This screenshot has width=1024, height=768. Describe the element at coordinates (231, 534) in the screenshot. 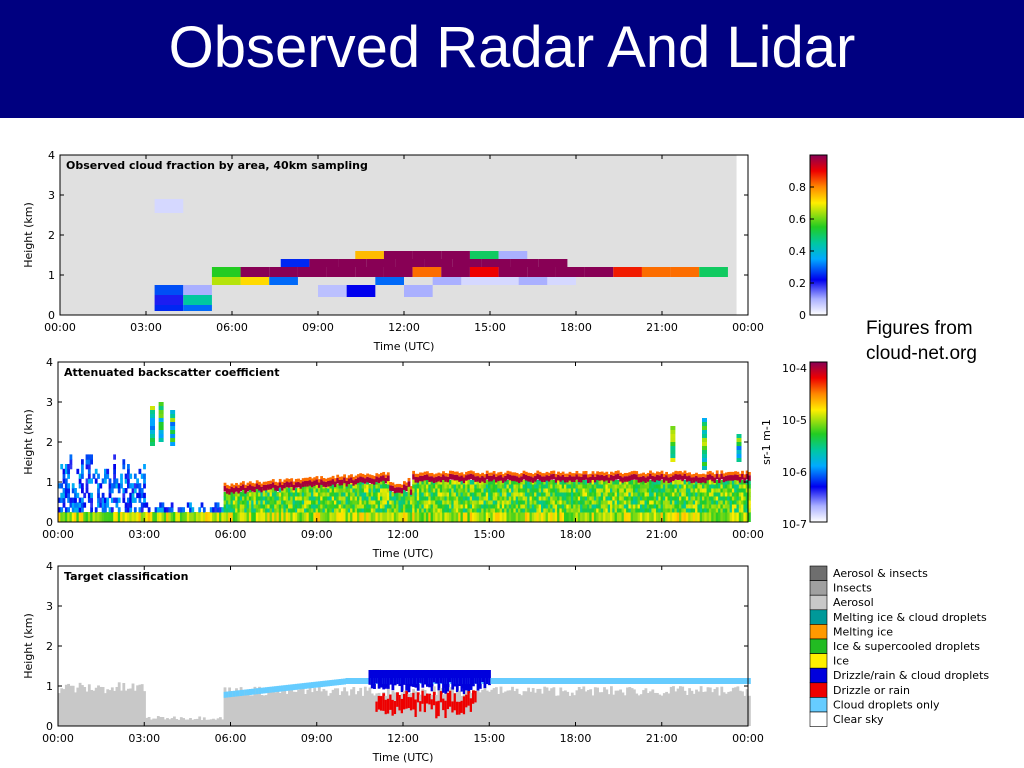

I see `x-tick-label: 06:00` at that location.